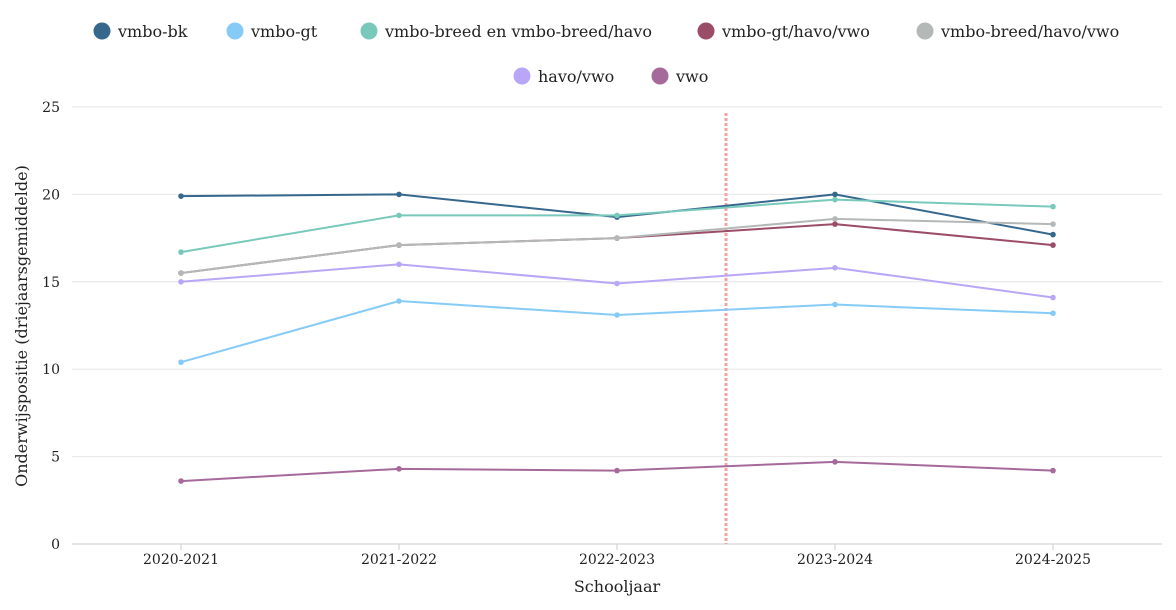 The image size is (1176, 610). What do you see at coordinates (1029, 31) in the screenshot?
I see `legend-label: vmbo-breed/havo/vwo` at bounding box center [1029, 31].